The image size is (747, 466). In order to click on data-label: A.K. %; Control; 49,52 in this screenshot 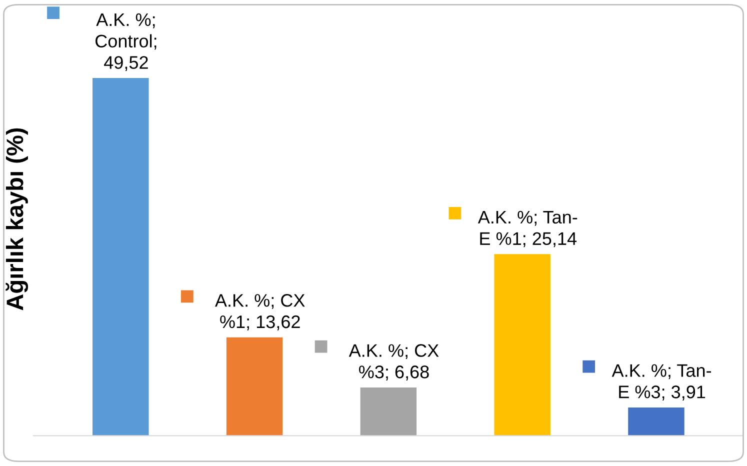, I will do `click(126, 42)`.